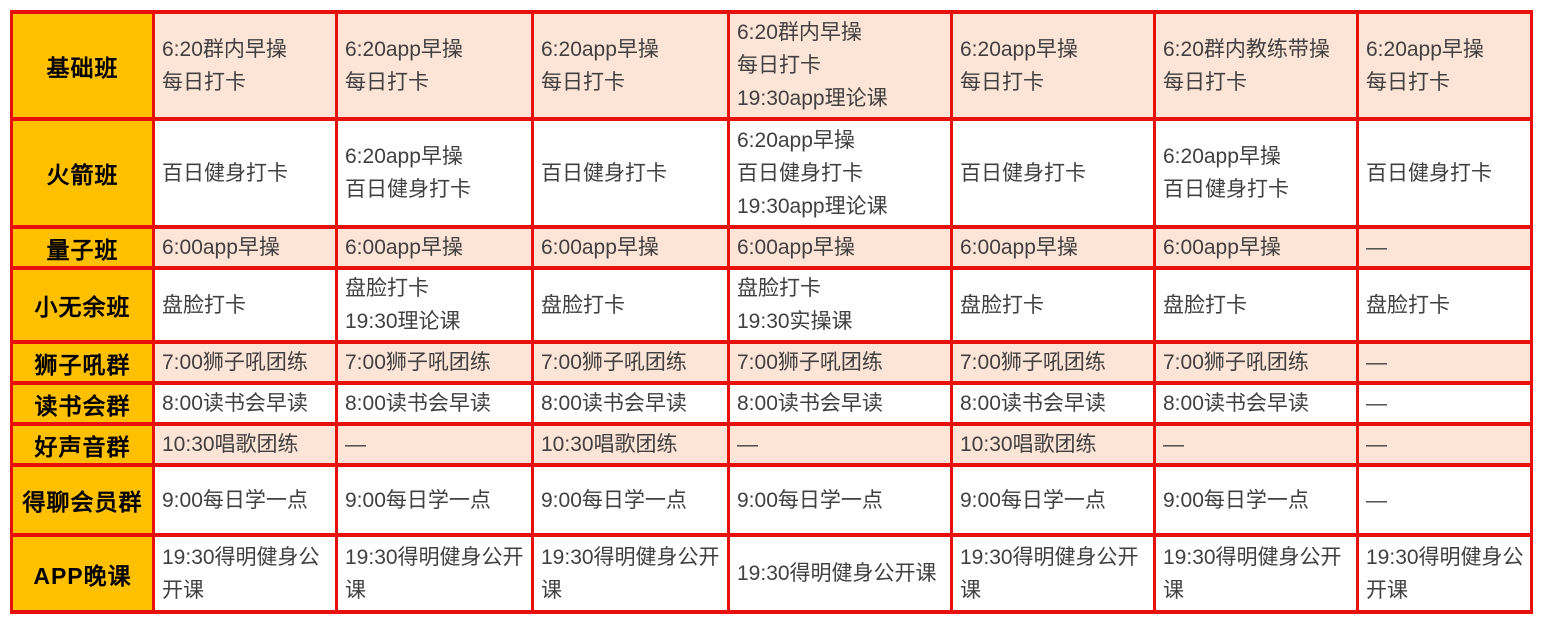  Describe the element at coordinates (82, 65) in the screenshot. I see `row-header: 基础班` at that location.